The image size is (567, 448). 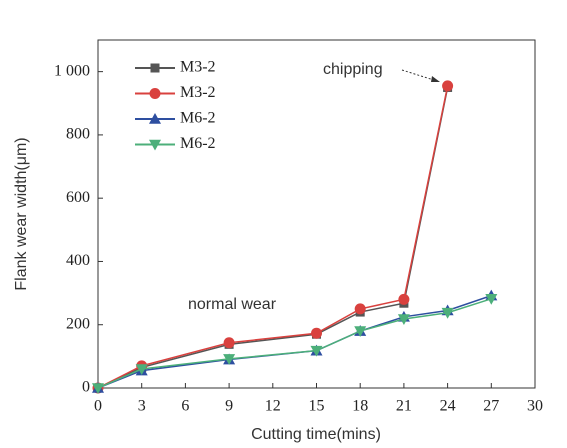 I want to click on arrow-head, so click(x=435, y=79).